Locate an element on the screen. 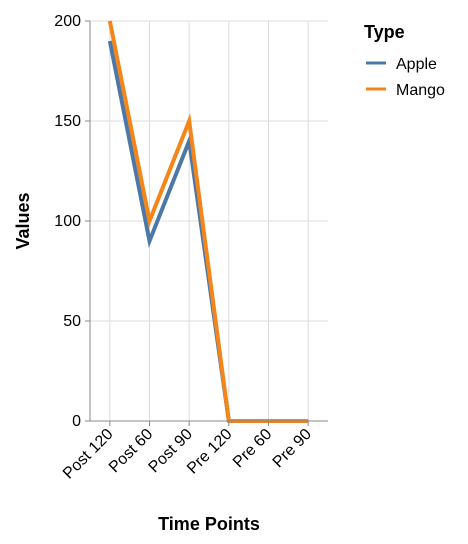 Image resolution: width=468 pixels, height=544 pixels. y-tick-label: 50 is located at coordinates (72, 321).